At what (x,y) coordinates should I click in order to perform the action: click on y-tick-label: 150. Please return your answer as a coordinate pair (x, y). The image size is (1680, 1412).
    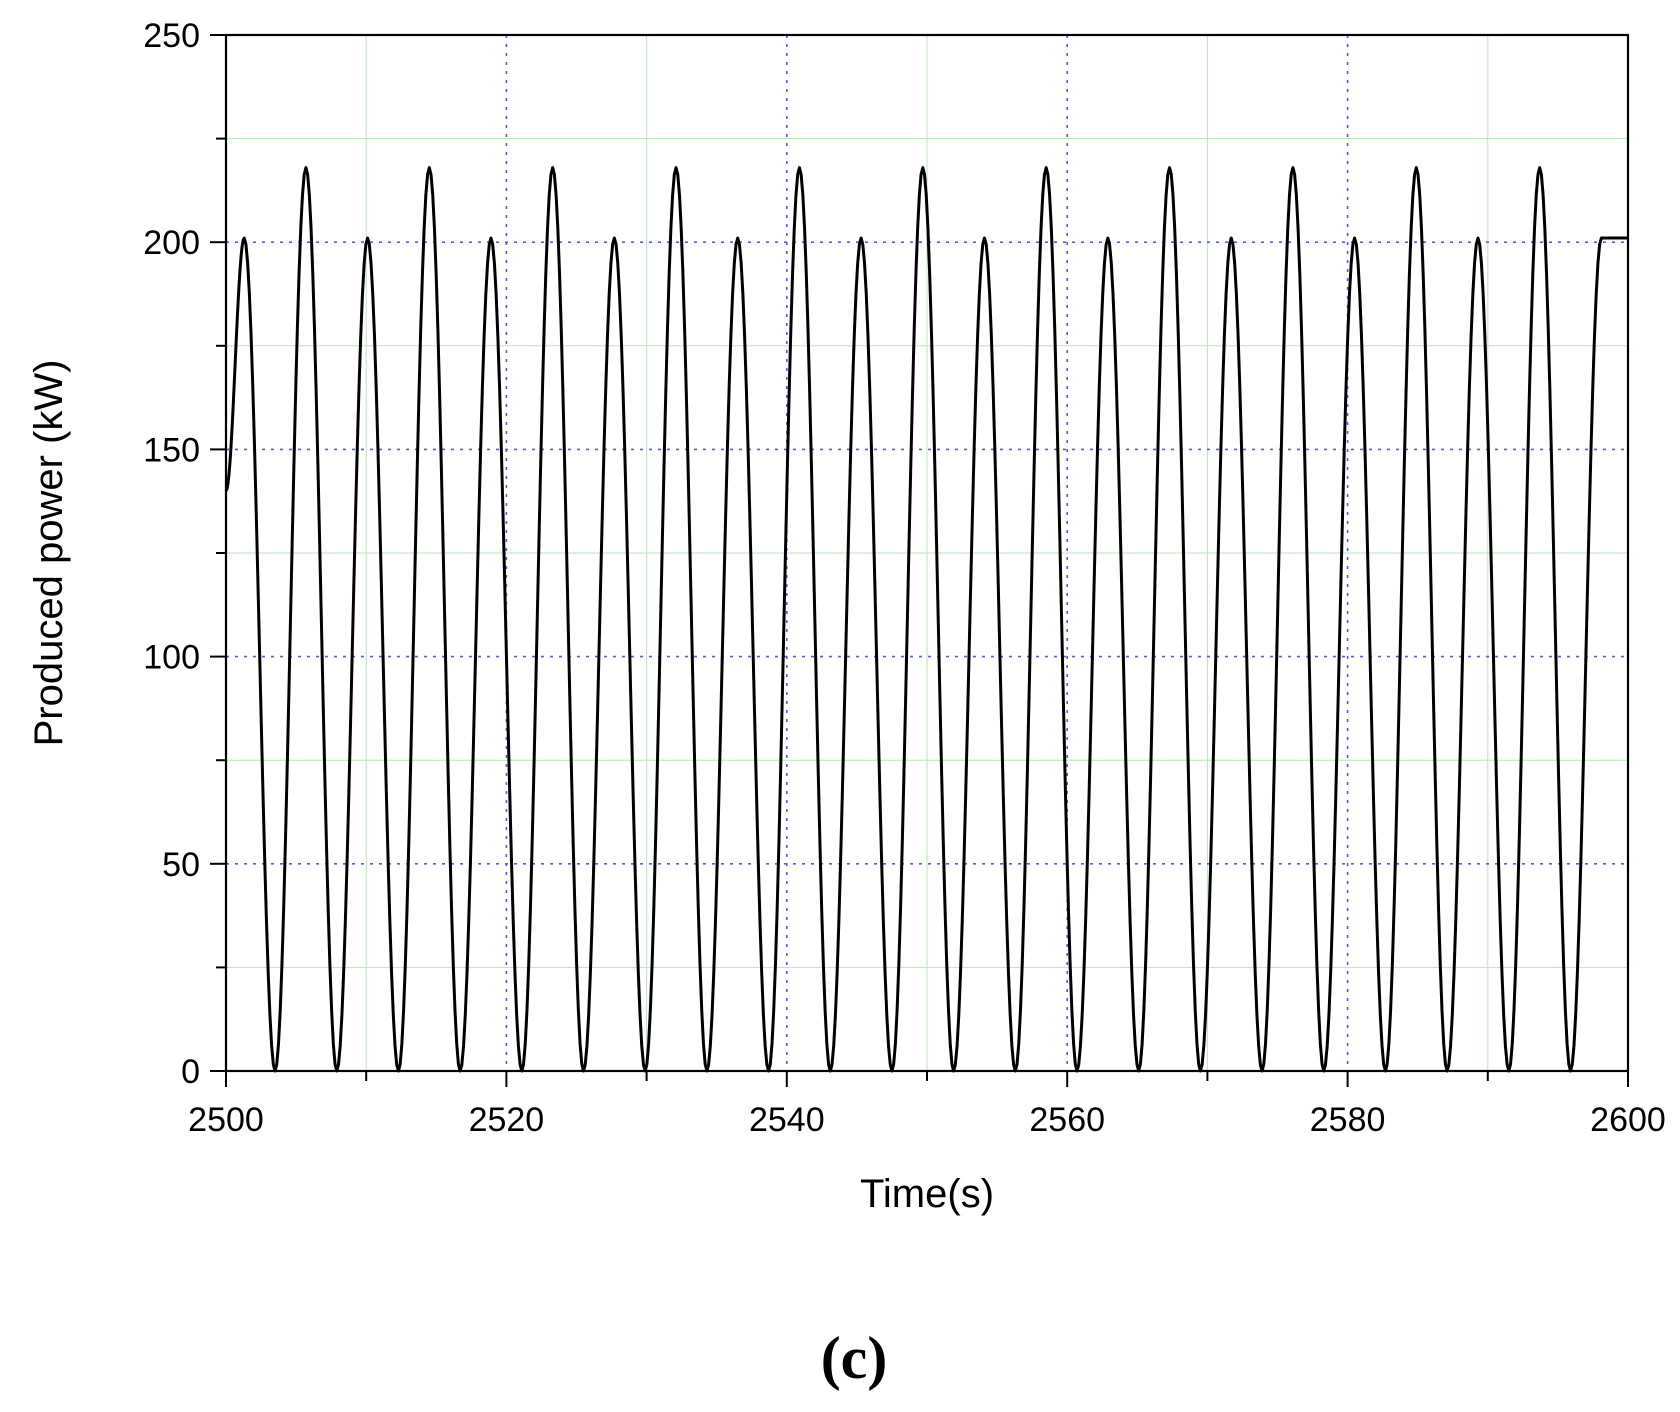
    Looking at the image, I should click on (171, 450).